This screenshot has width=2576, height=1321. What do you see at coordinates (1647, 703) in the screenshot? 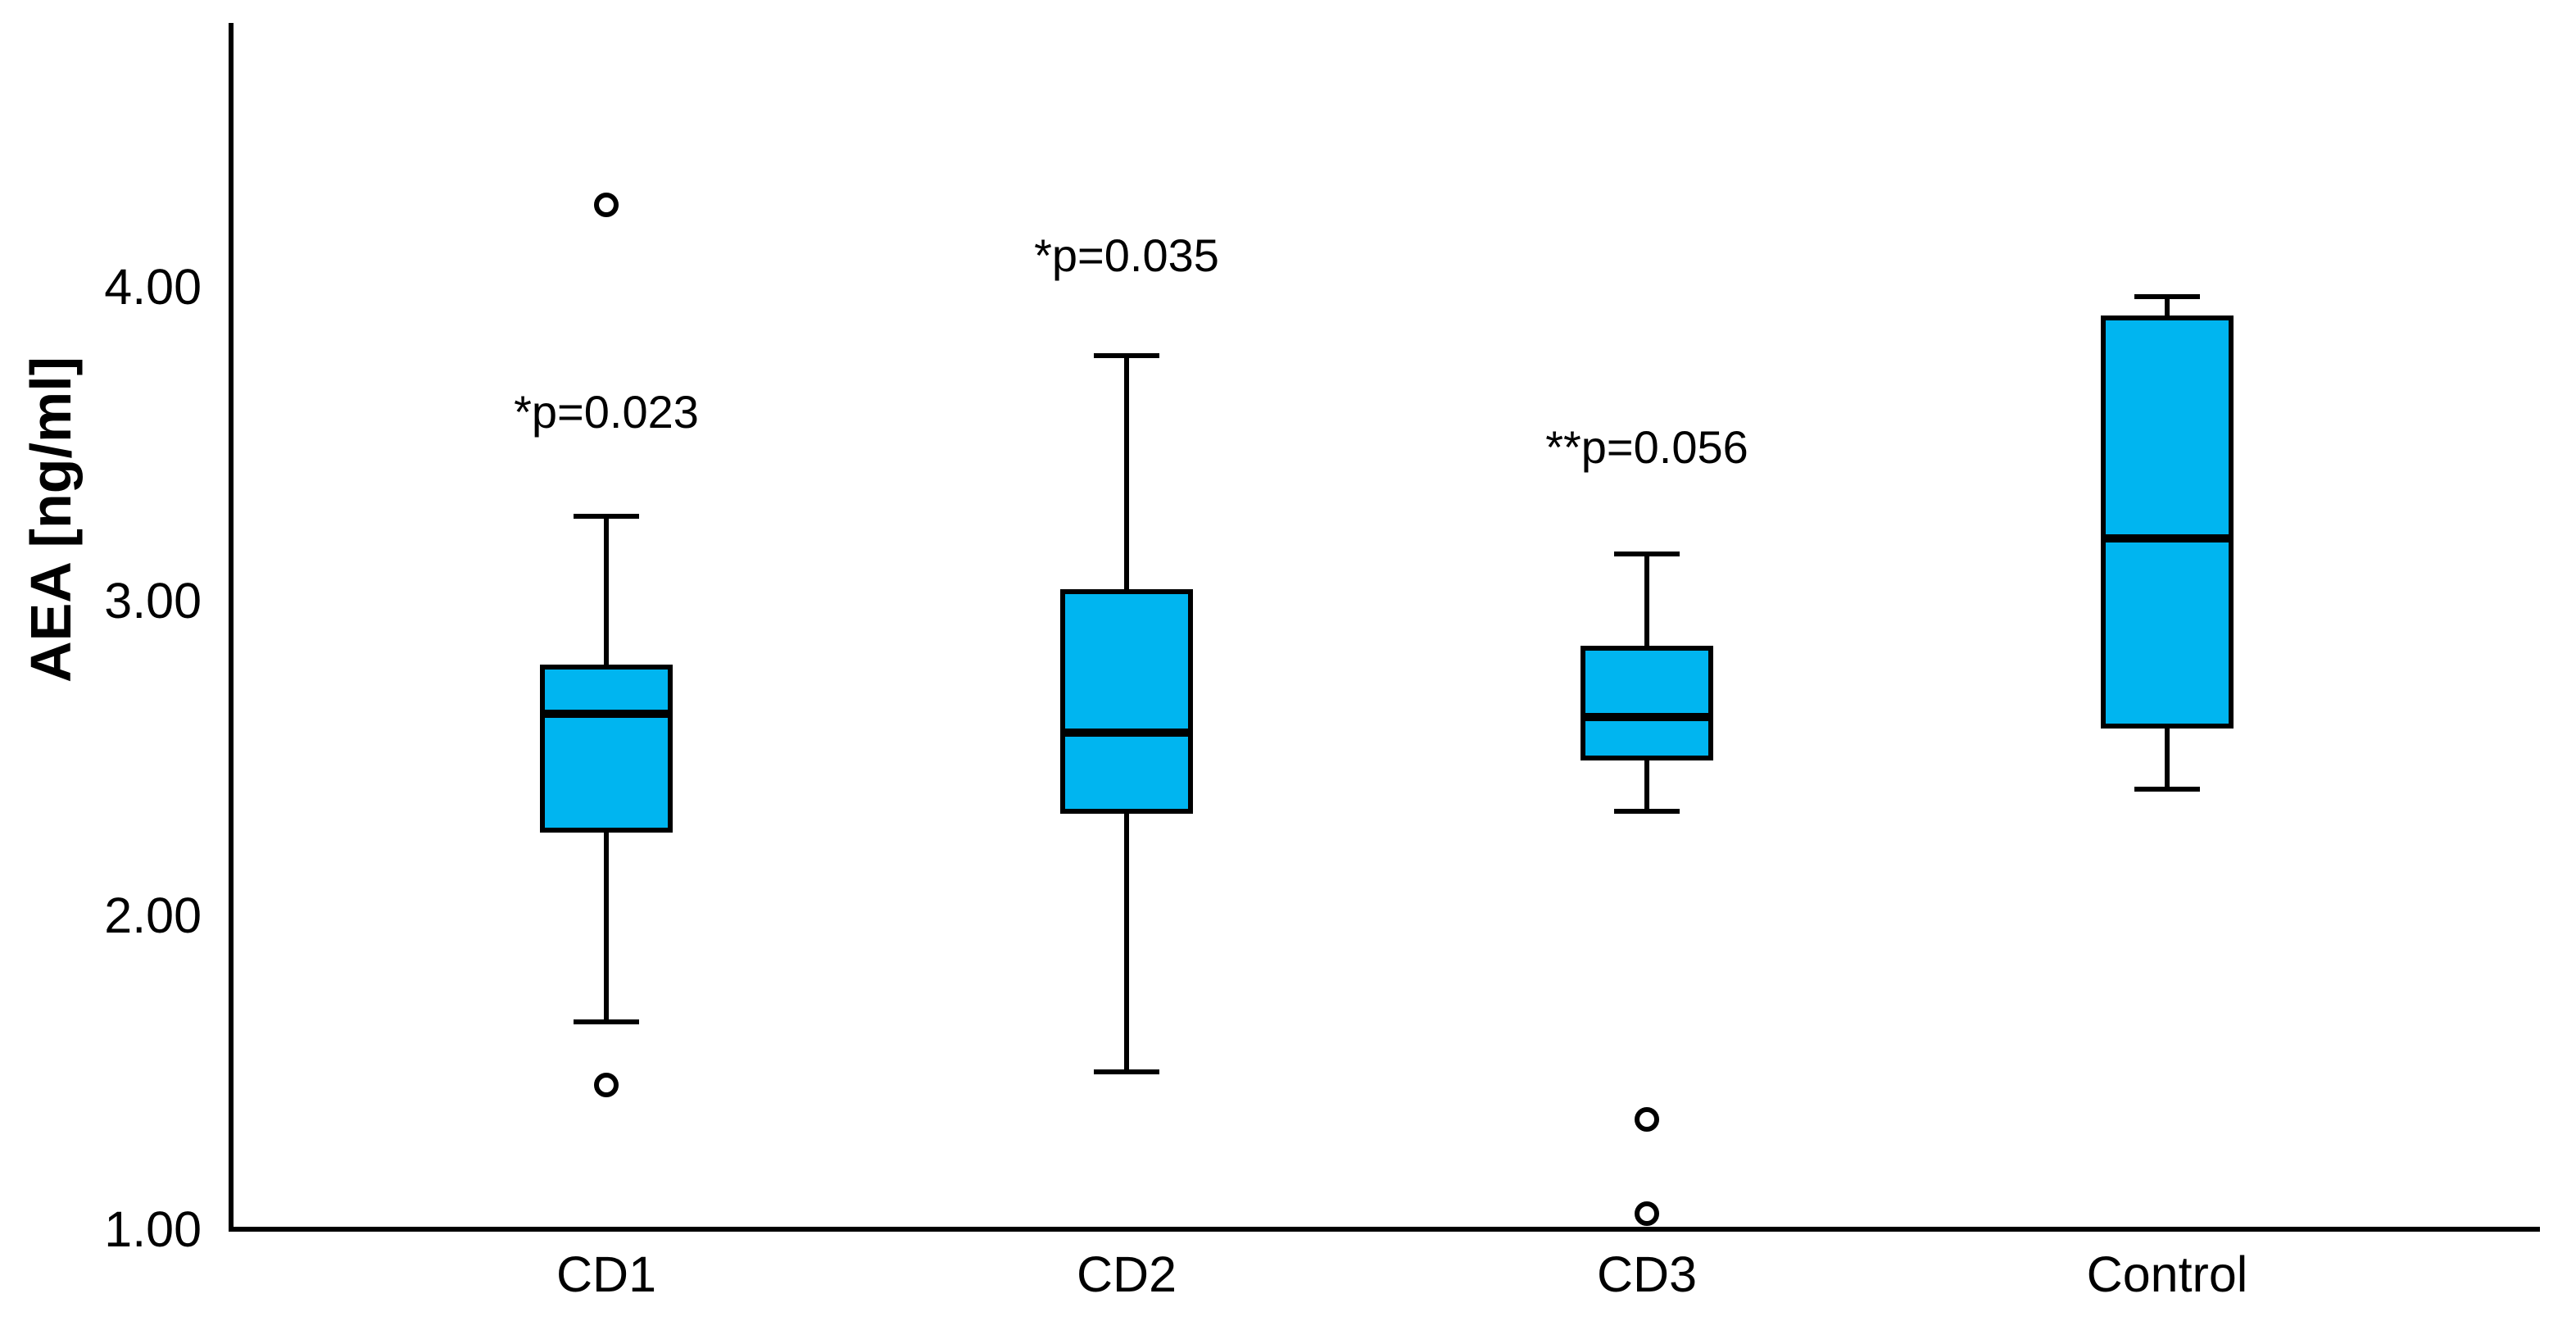
I see `box-CD3` at bounding box center [1647, 703].